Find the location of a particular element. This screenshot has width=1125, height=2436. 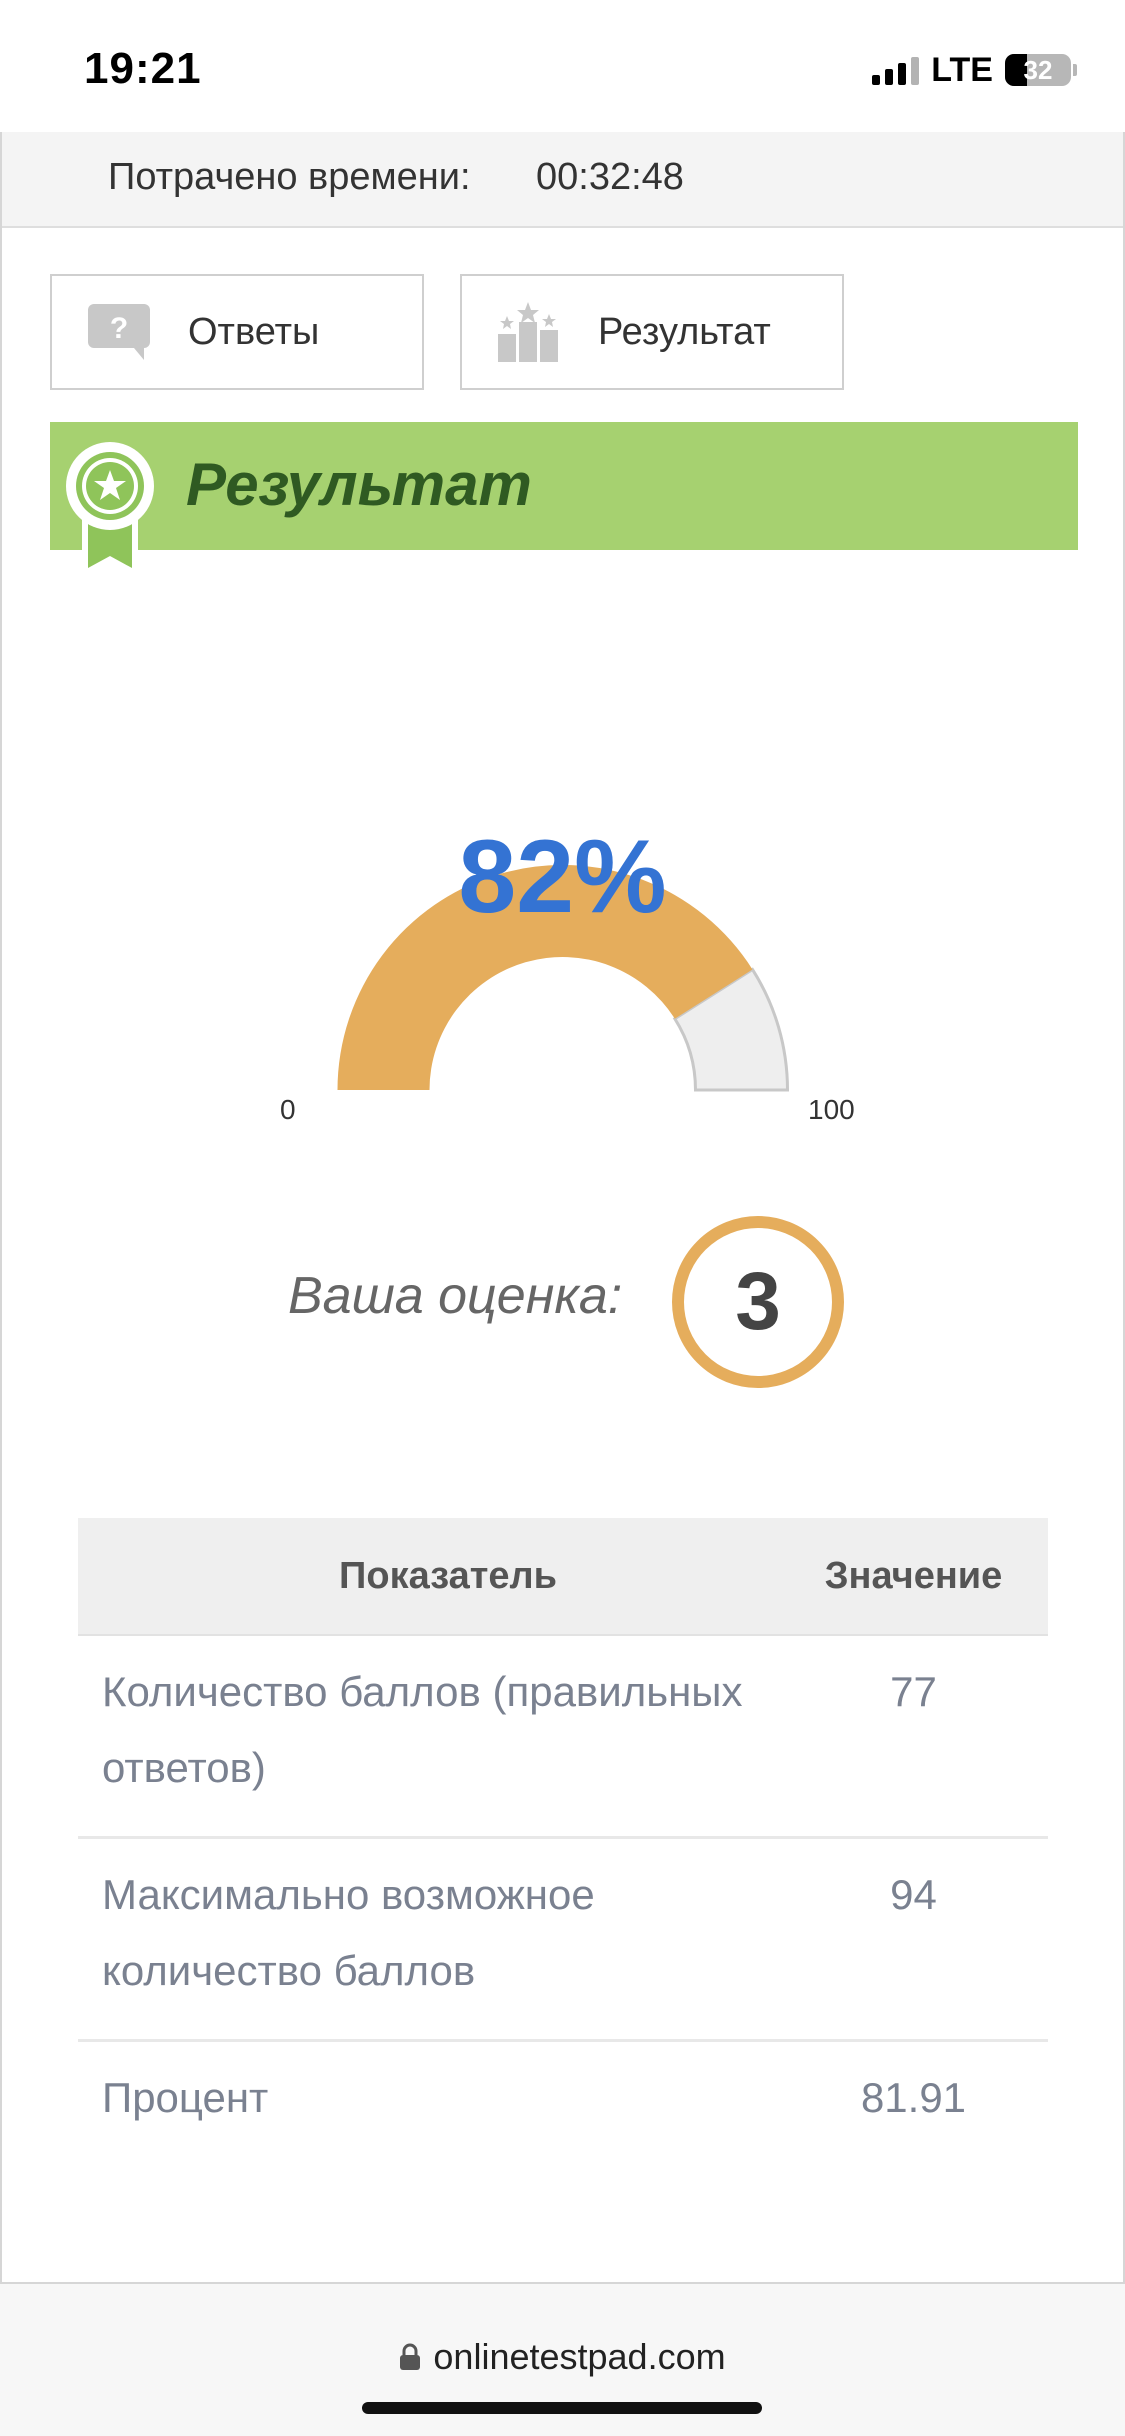

time-spent-label: Потрачено времени: is located at coordinates (289, 177).